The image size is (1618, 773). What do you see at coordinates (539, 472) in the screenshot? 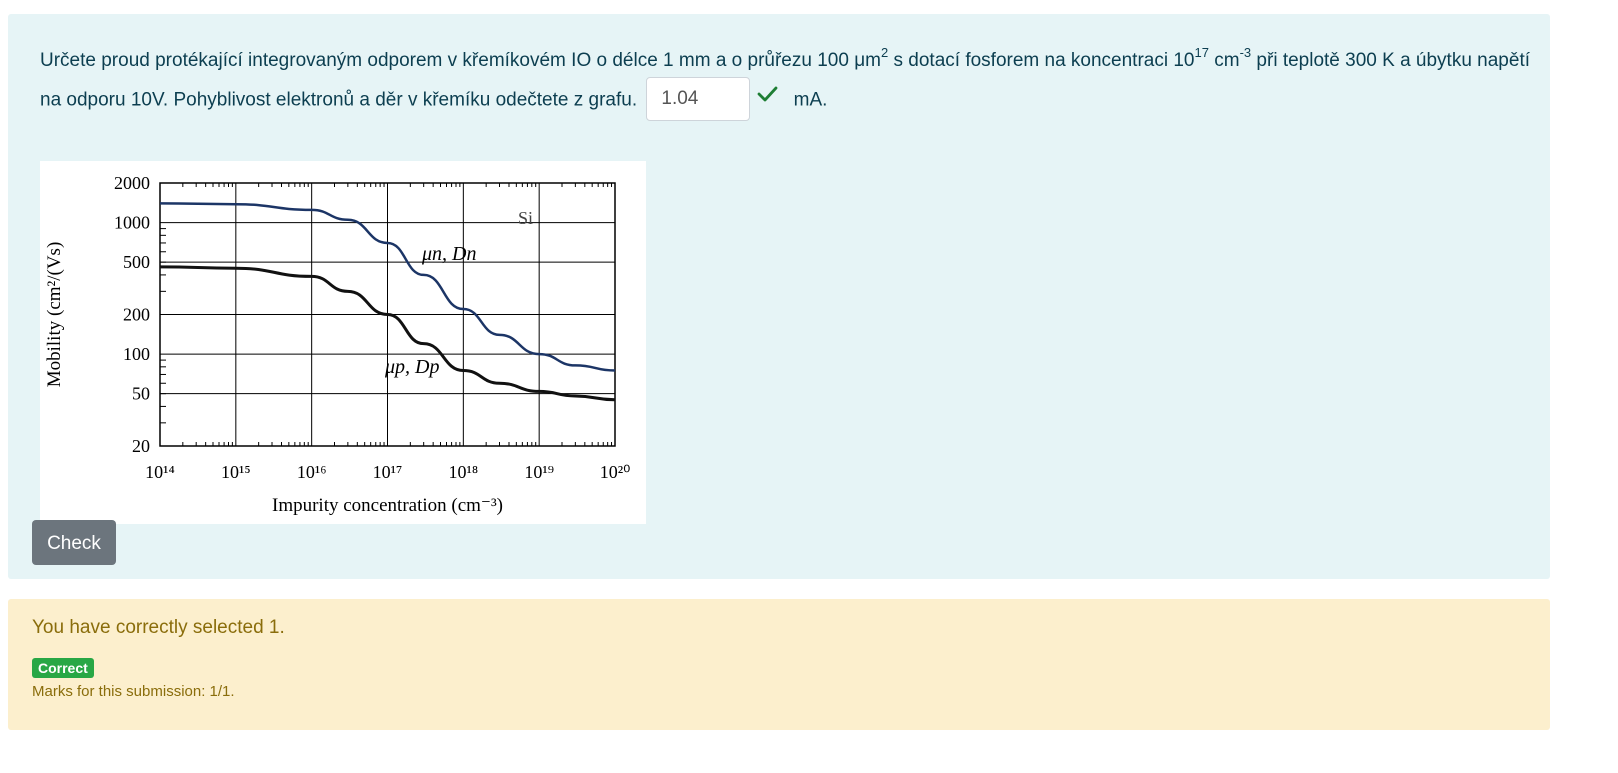
I see `x-tick-label: 10¹⁹` at bounding box center [539, 472].